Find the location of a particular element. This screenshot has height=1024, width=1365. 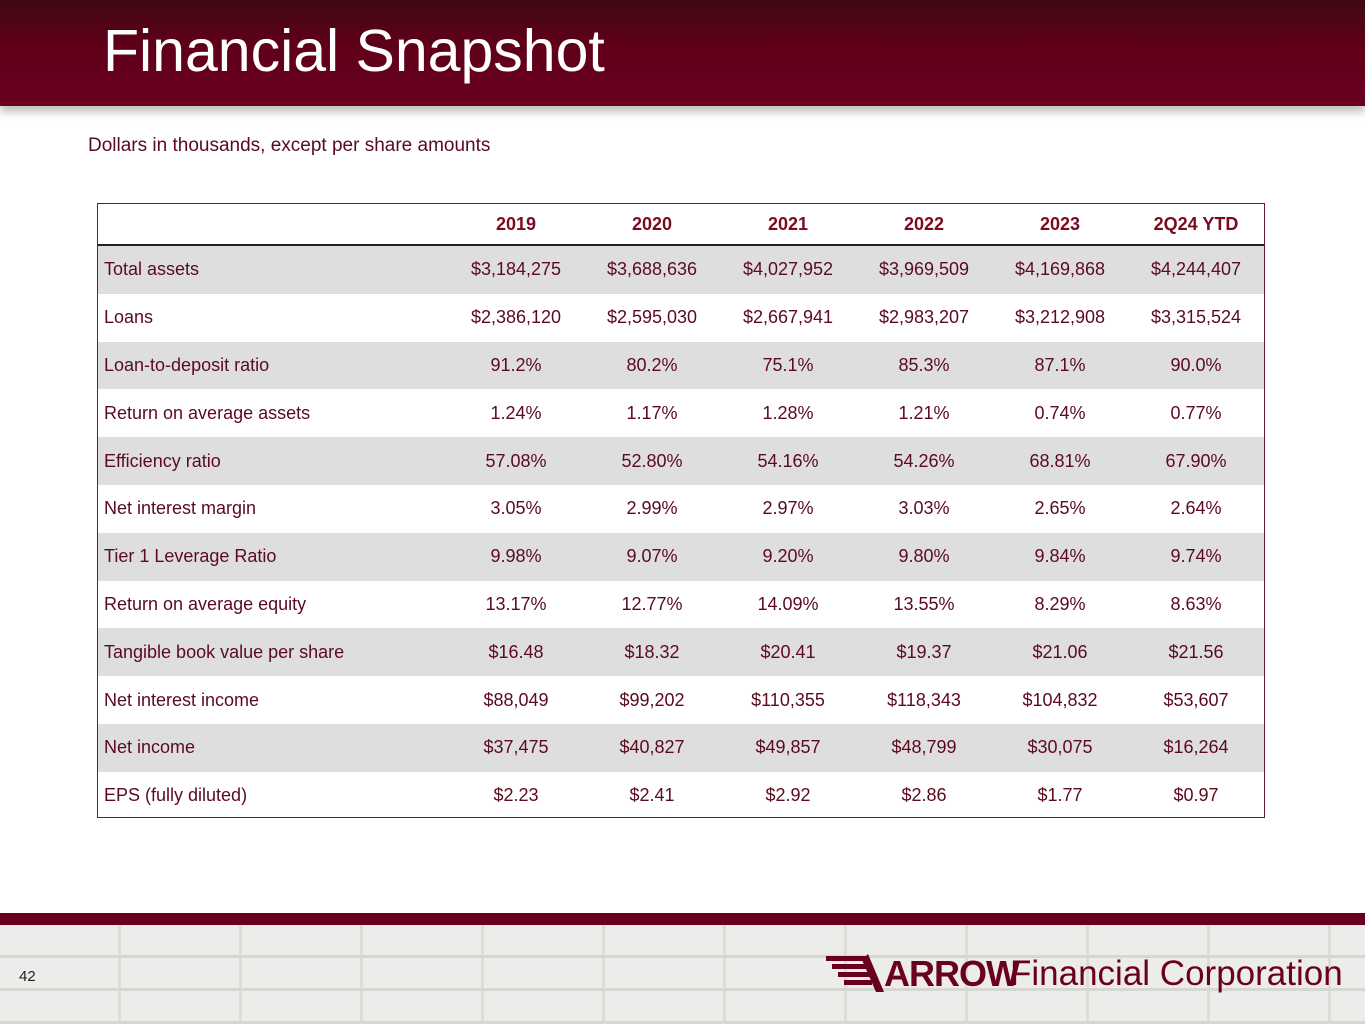

row-value: 54.16% is located at coordinates (788, 461).